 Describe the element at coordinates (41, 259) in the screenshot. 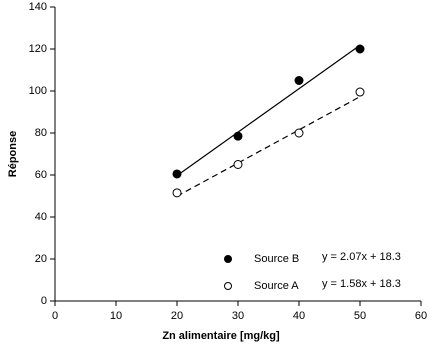

I see `y-tick-label: 20` at that location.